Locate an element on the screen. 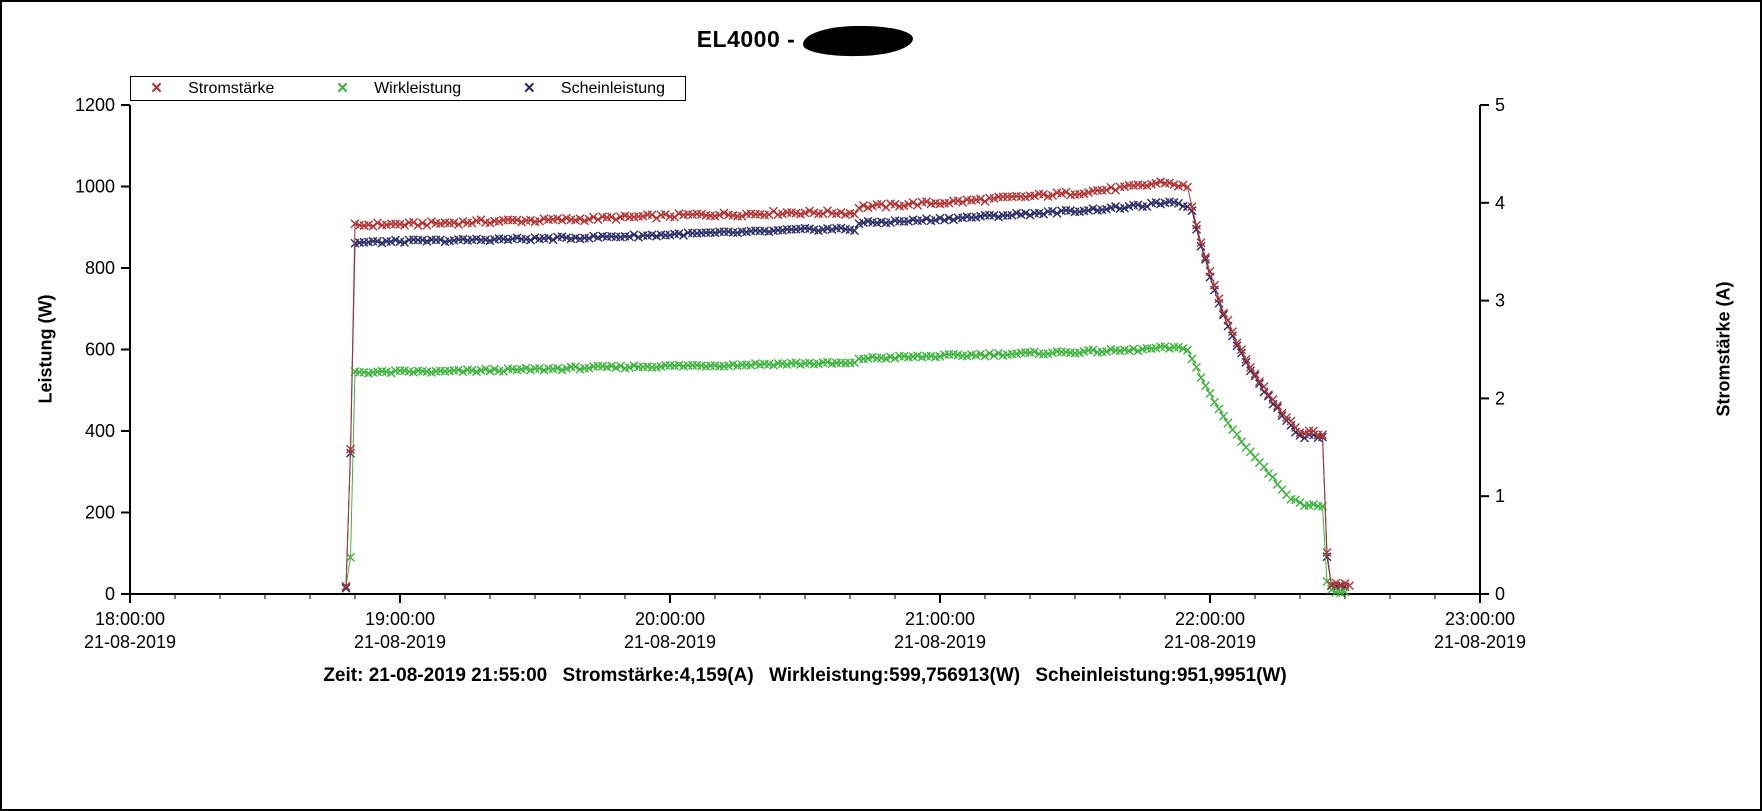 The image size is (1762, 811). x-axis-time-label: 19:00:00 is located at coordinates (400, 619).